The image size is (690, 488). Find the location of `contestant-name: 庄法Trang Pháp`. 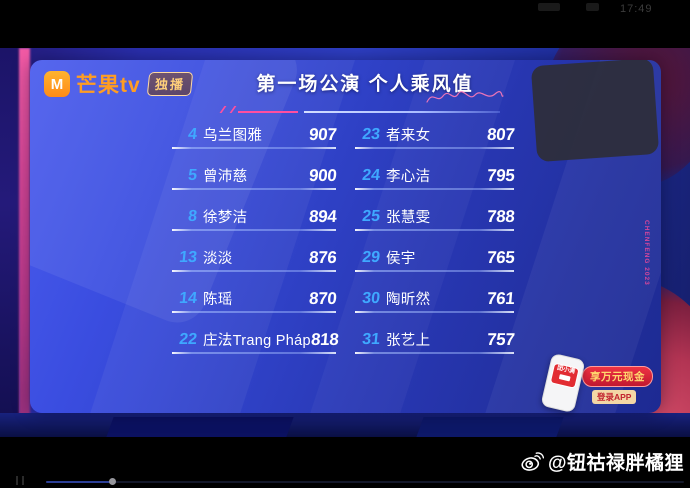

contestant-name: 庄法Trang Pháp is located at coordinates (257, 341).